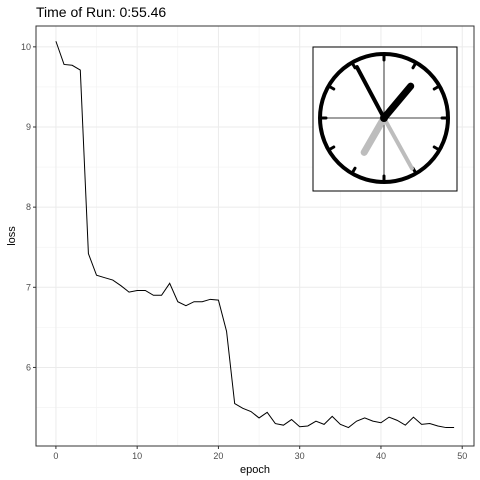  I want to click on y-tick-label: 9, so click(28, 127).